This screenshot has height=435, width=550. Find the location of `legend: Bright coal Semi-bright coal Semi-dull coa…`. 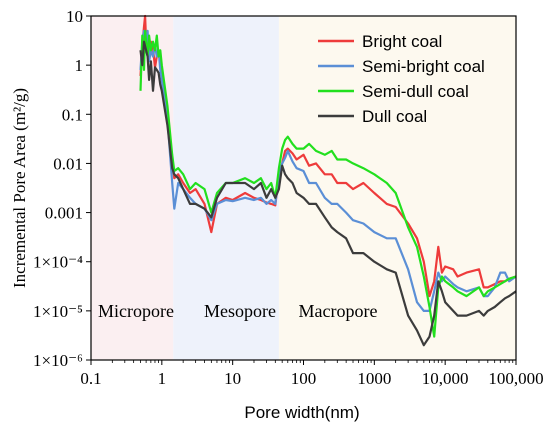

legend: Bright coal Semi-bright coal Semi-dull coa… is located at coordinates (401, 79).